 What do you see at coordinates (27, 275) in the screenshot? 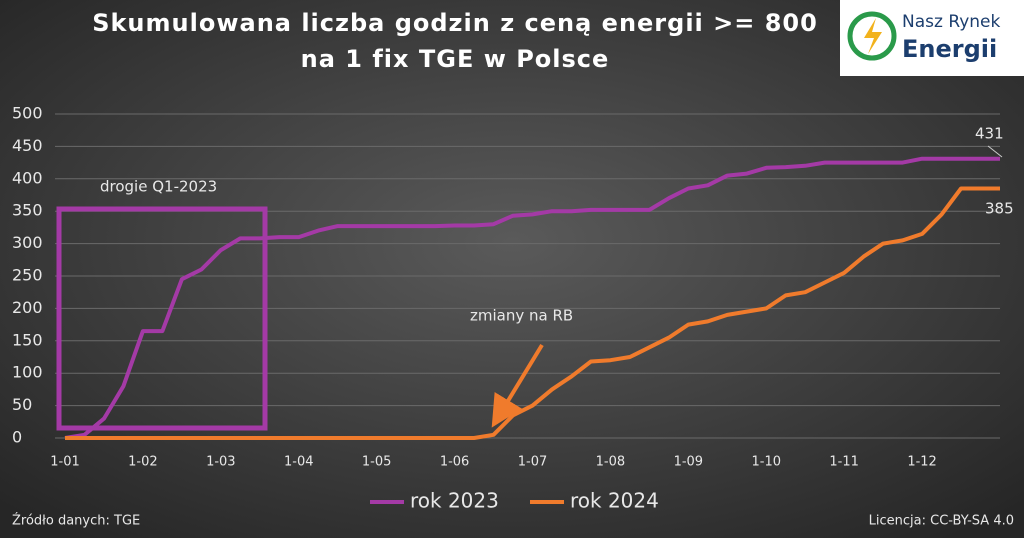
I see `y-tick-label: 250` at bounding box center [27, 275].